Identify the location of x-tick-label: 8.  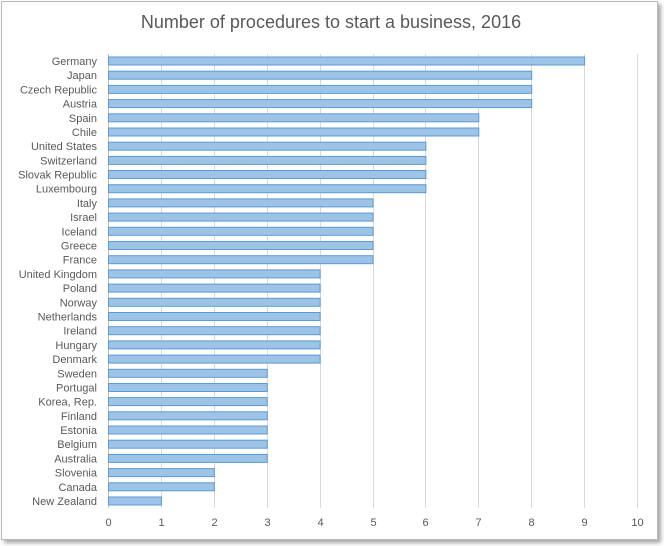
(531, 523).